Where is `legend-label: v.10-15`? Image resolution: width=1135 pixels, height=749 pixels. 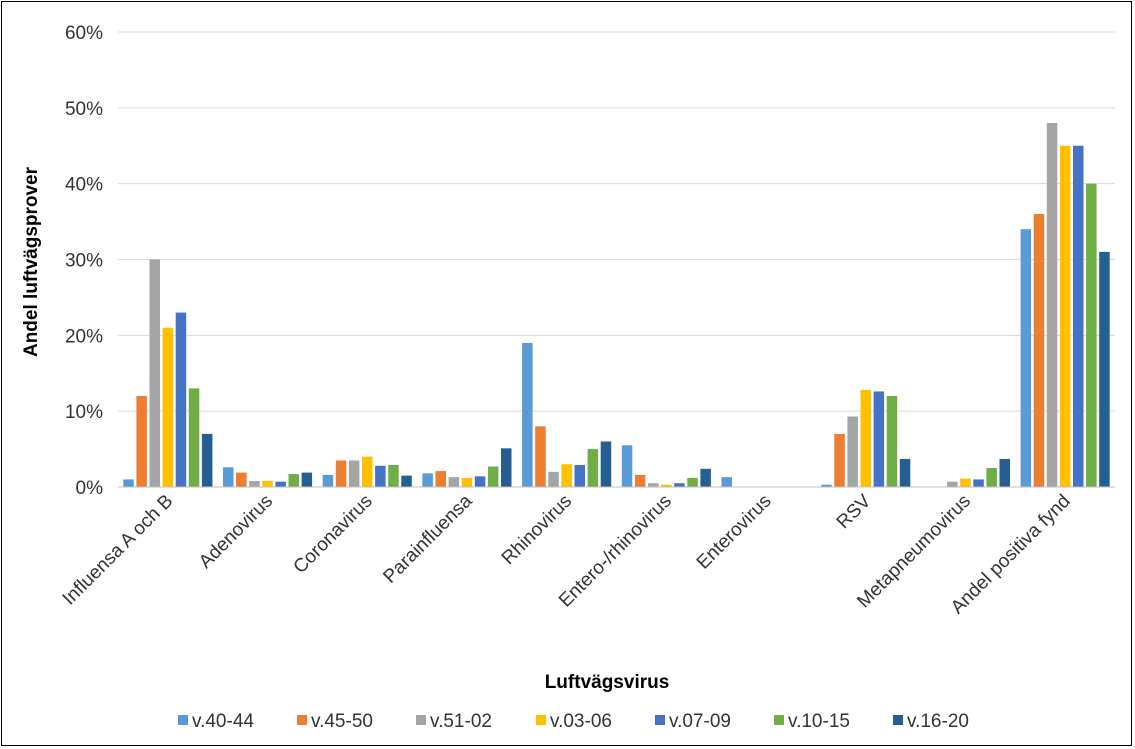 legend-label: v.10-15 is located at coordinates (819, 721).